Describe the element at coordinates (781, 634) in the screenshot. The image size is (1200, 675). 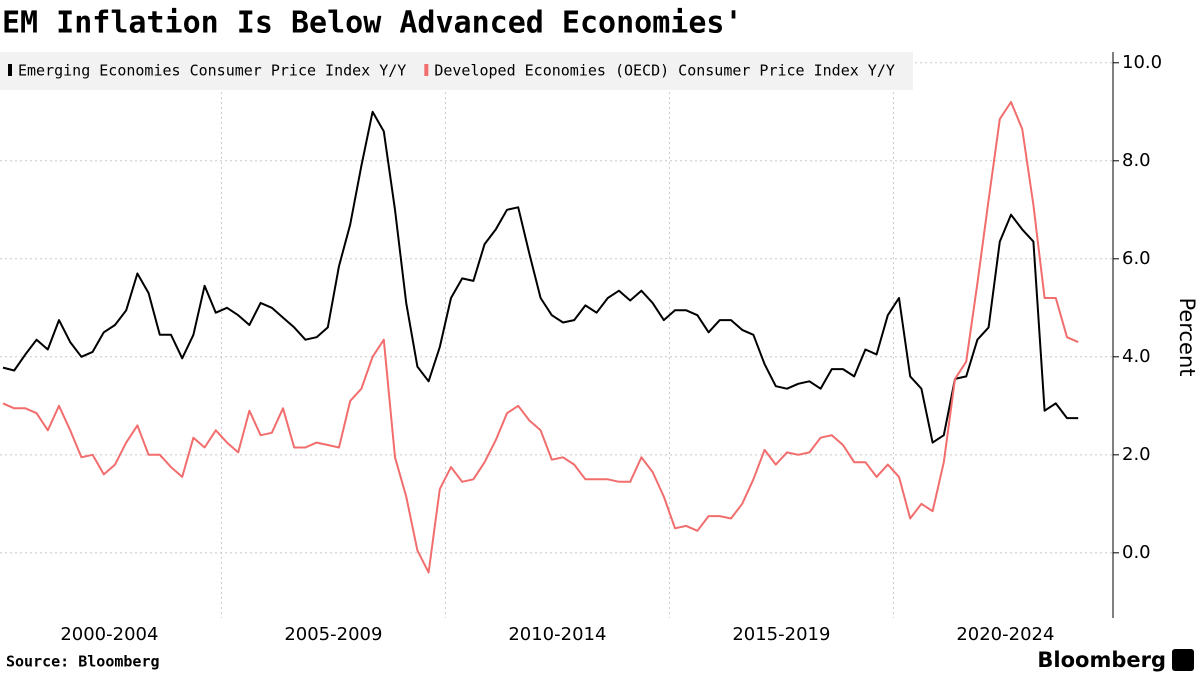
I see `x-tick-label: 2015-2019` at that location.